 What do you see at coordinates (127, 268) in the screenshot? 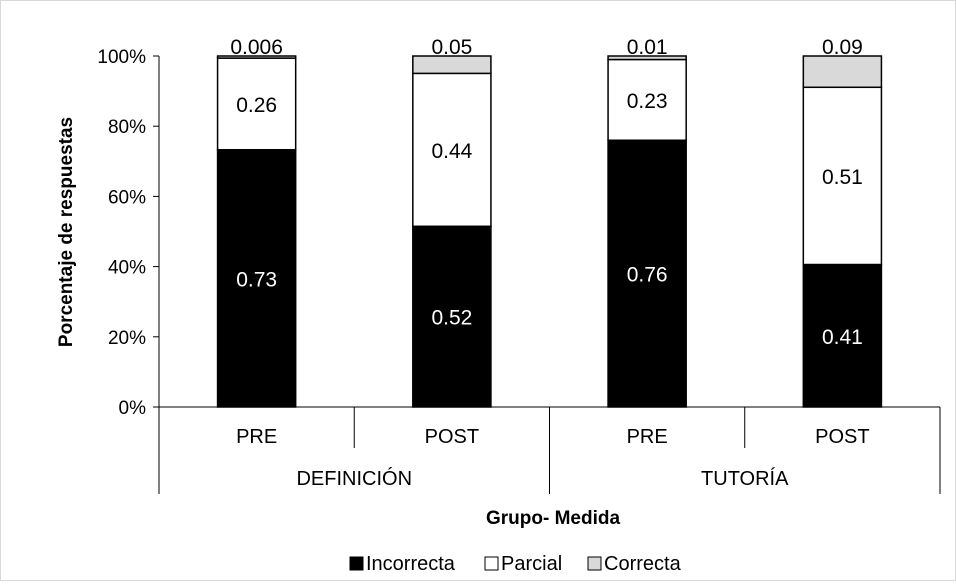
I see `y-tick-label: 40%` at bounding box center [127, 268].